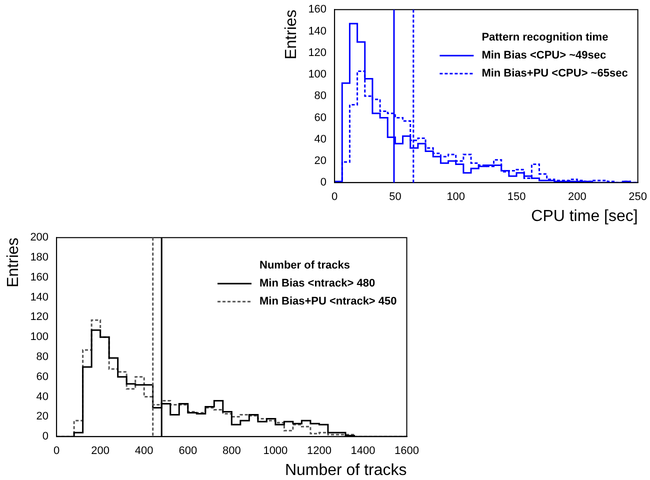 This screenshot has height=480, width=650. Describe the element at coordinates (638, 197) in the screenshot. I see `x-tick-label: 250` at that location.